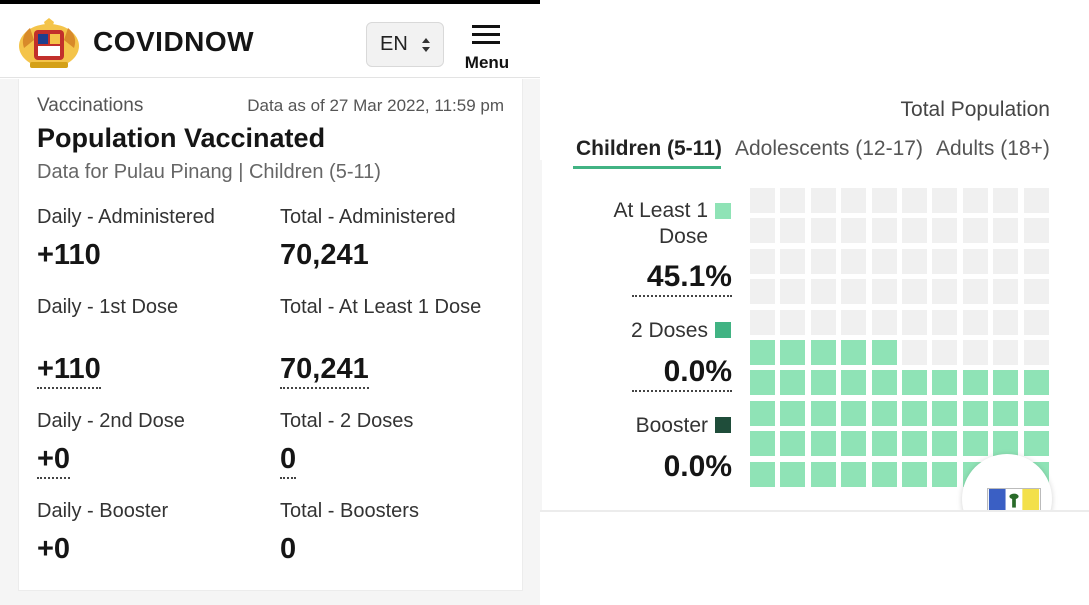 This screenshot has width=1089, height=605. I want to click on tab-adolescents: Adolescents (12-17), so click(829, 148).